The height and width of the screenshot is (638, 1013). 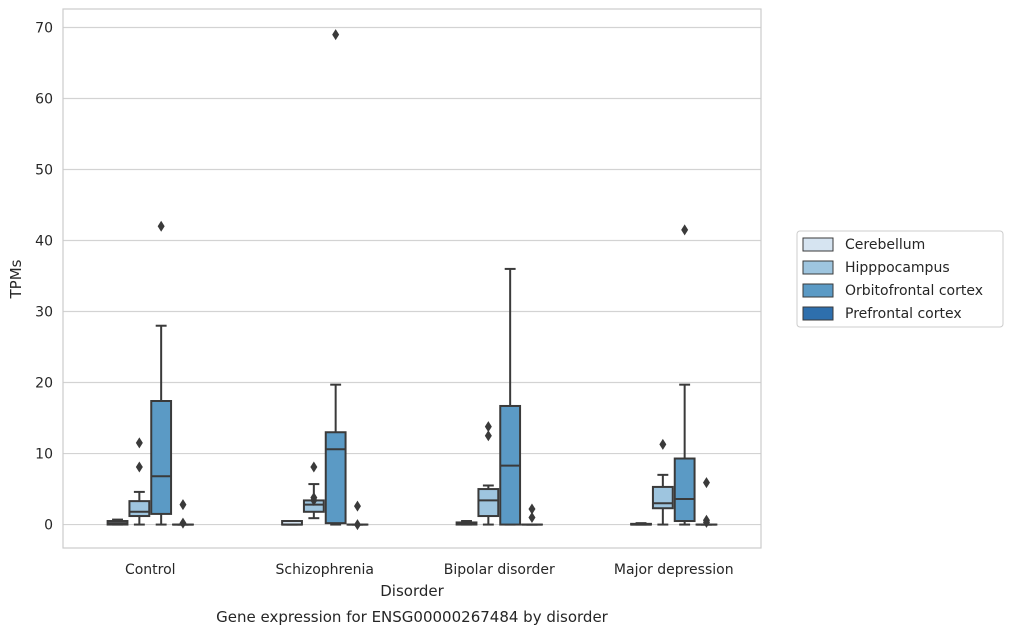 What do you see at coordinates (897, 268) in the screenshot?
I see `legend-label: Hipppocampus` at bounding box center [897, 268].